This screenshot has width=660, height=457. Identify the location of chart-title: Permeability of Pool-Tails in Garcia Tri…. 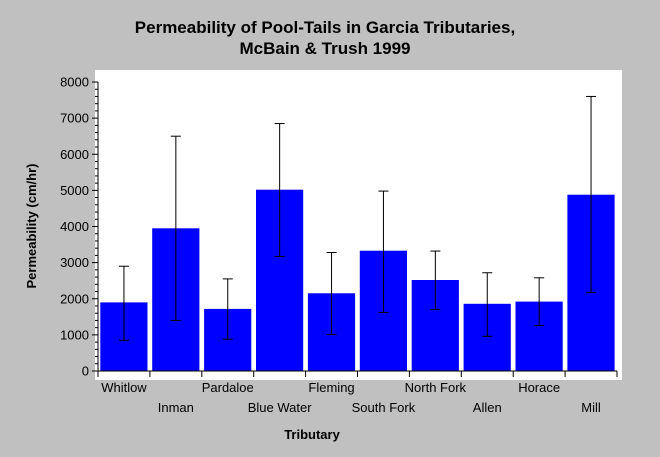
(325, 27).